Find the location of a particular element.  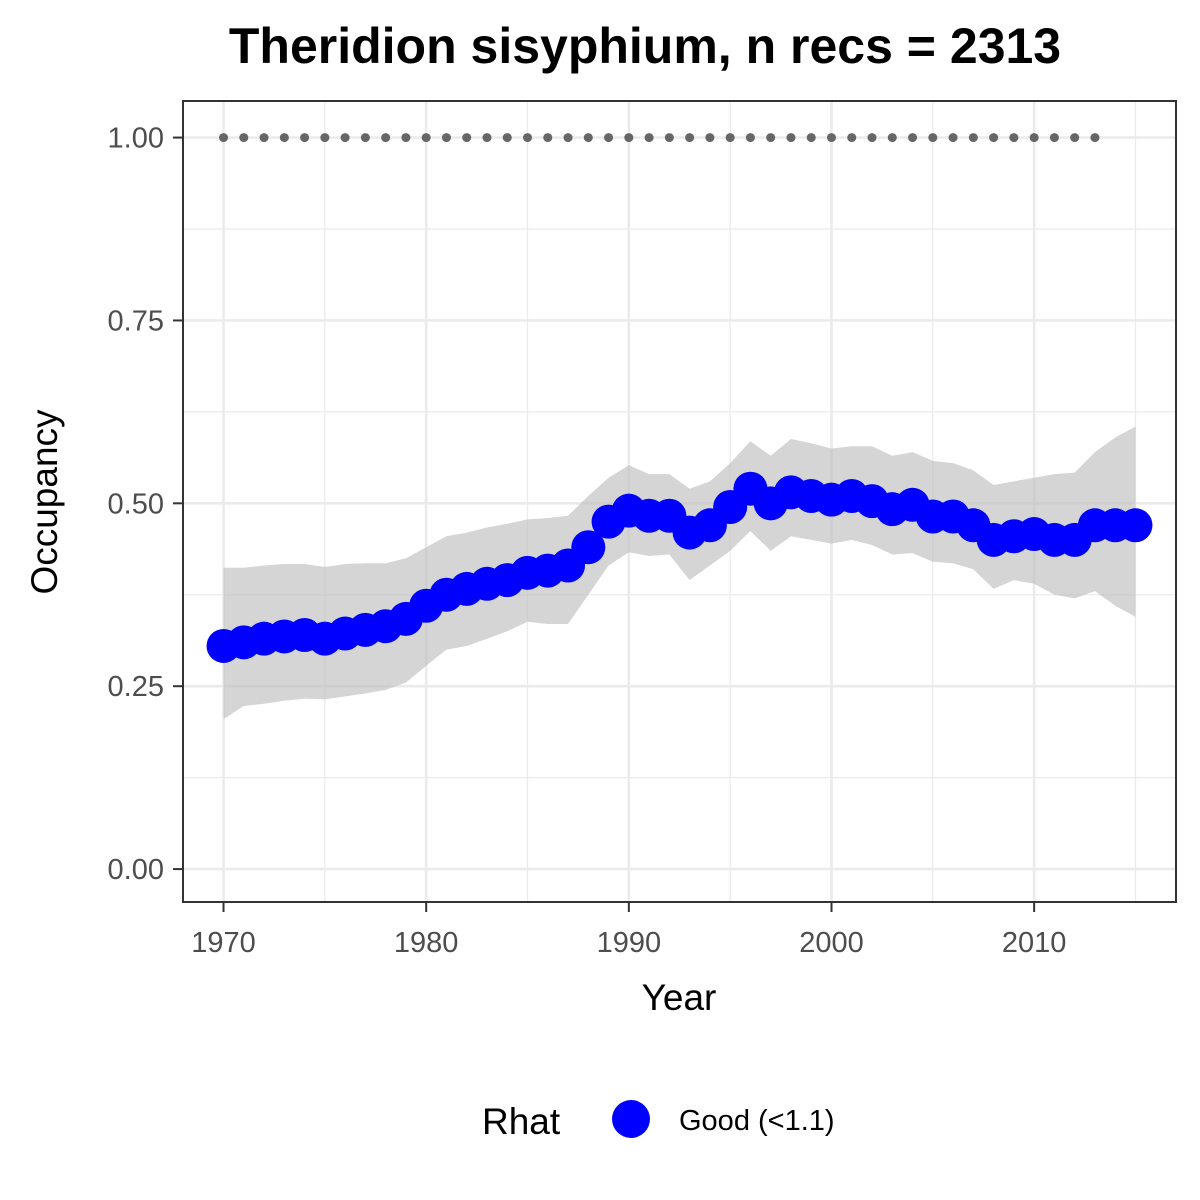

x-axis-title: Year is located at coordinates (679, 997).